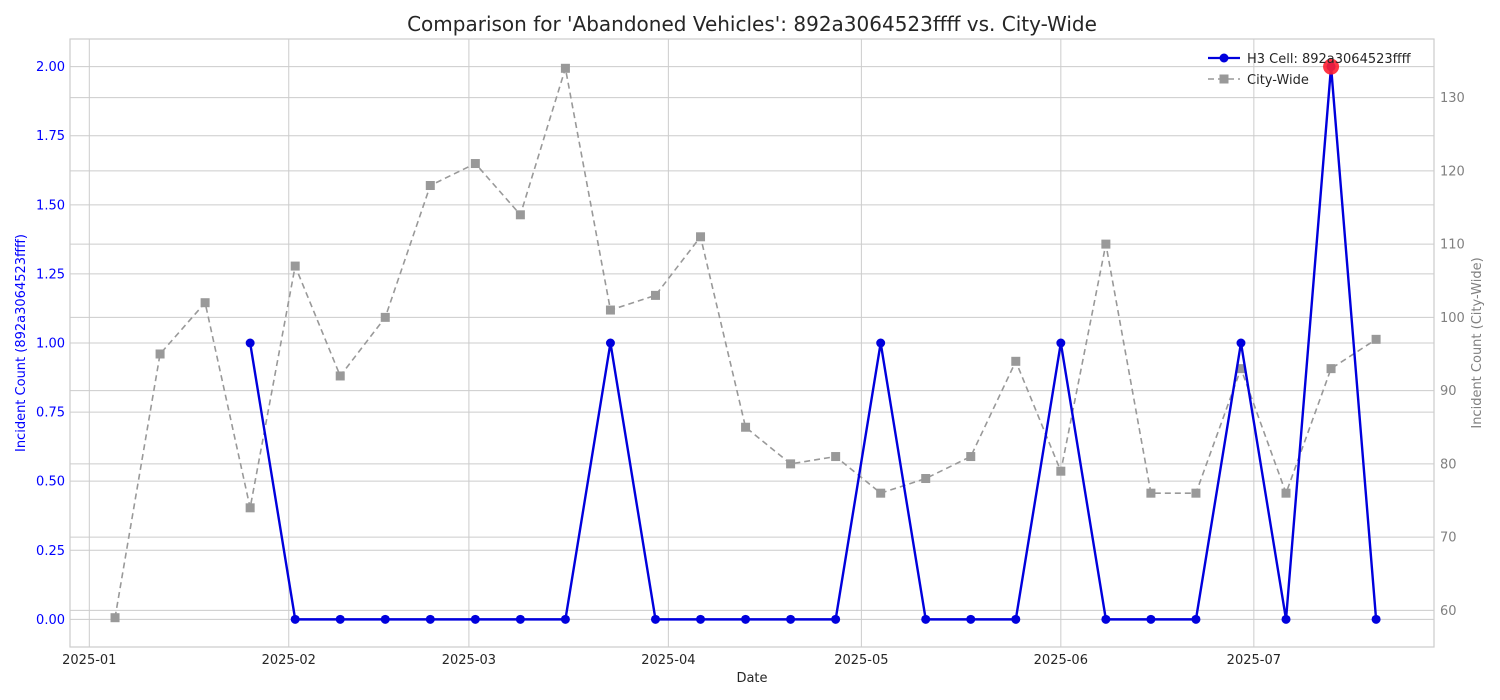 The height and width of the screenshot is (700, 1500). Describe the element at coordinates (668, 660) in the screenshot. I see `x-tick-label: 2025-04` at that location.